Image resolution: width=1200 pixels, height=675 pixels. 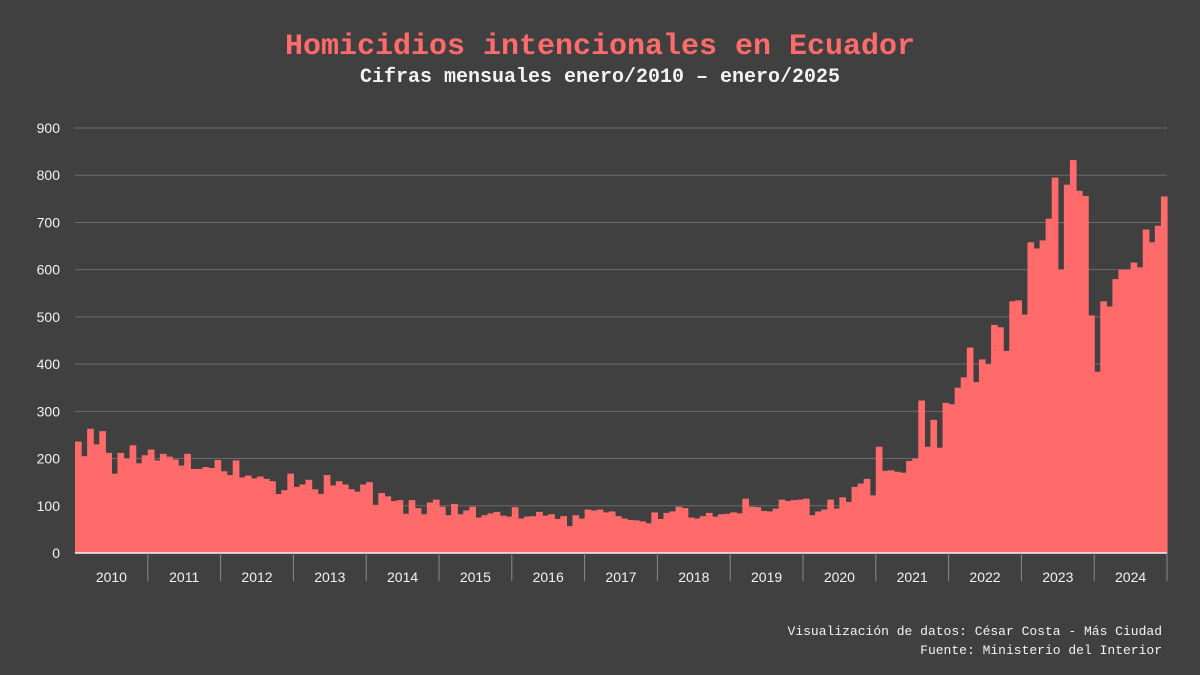 I want to click on x-tick-label: 2010, so click(x=111, y=577).